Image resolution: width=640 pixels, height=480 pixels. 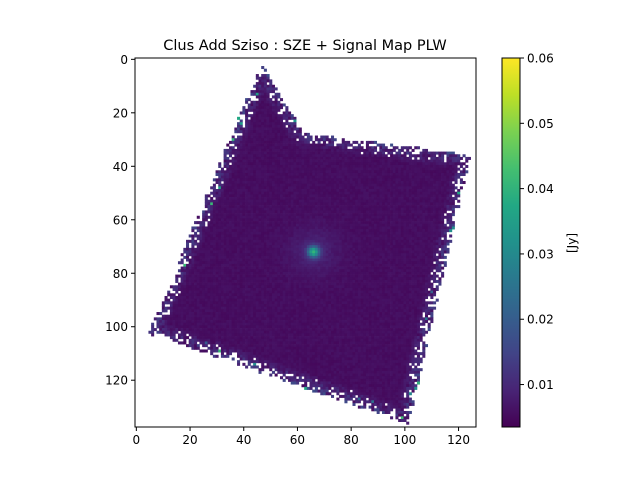 I want to click on map-cell-1962, so click(x=265, y=193).